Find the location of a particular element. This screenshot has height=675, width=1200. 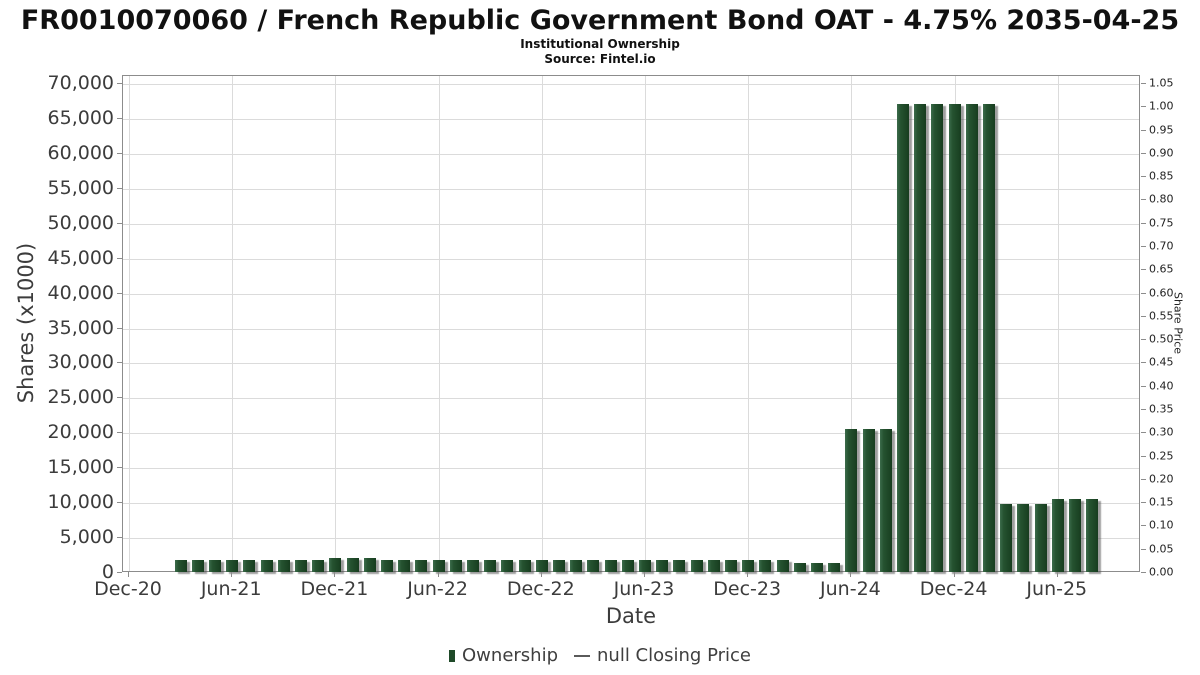

legend-item-closing-price: null Closing Price is located at coordinates (654, 655).